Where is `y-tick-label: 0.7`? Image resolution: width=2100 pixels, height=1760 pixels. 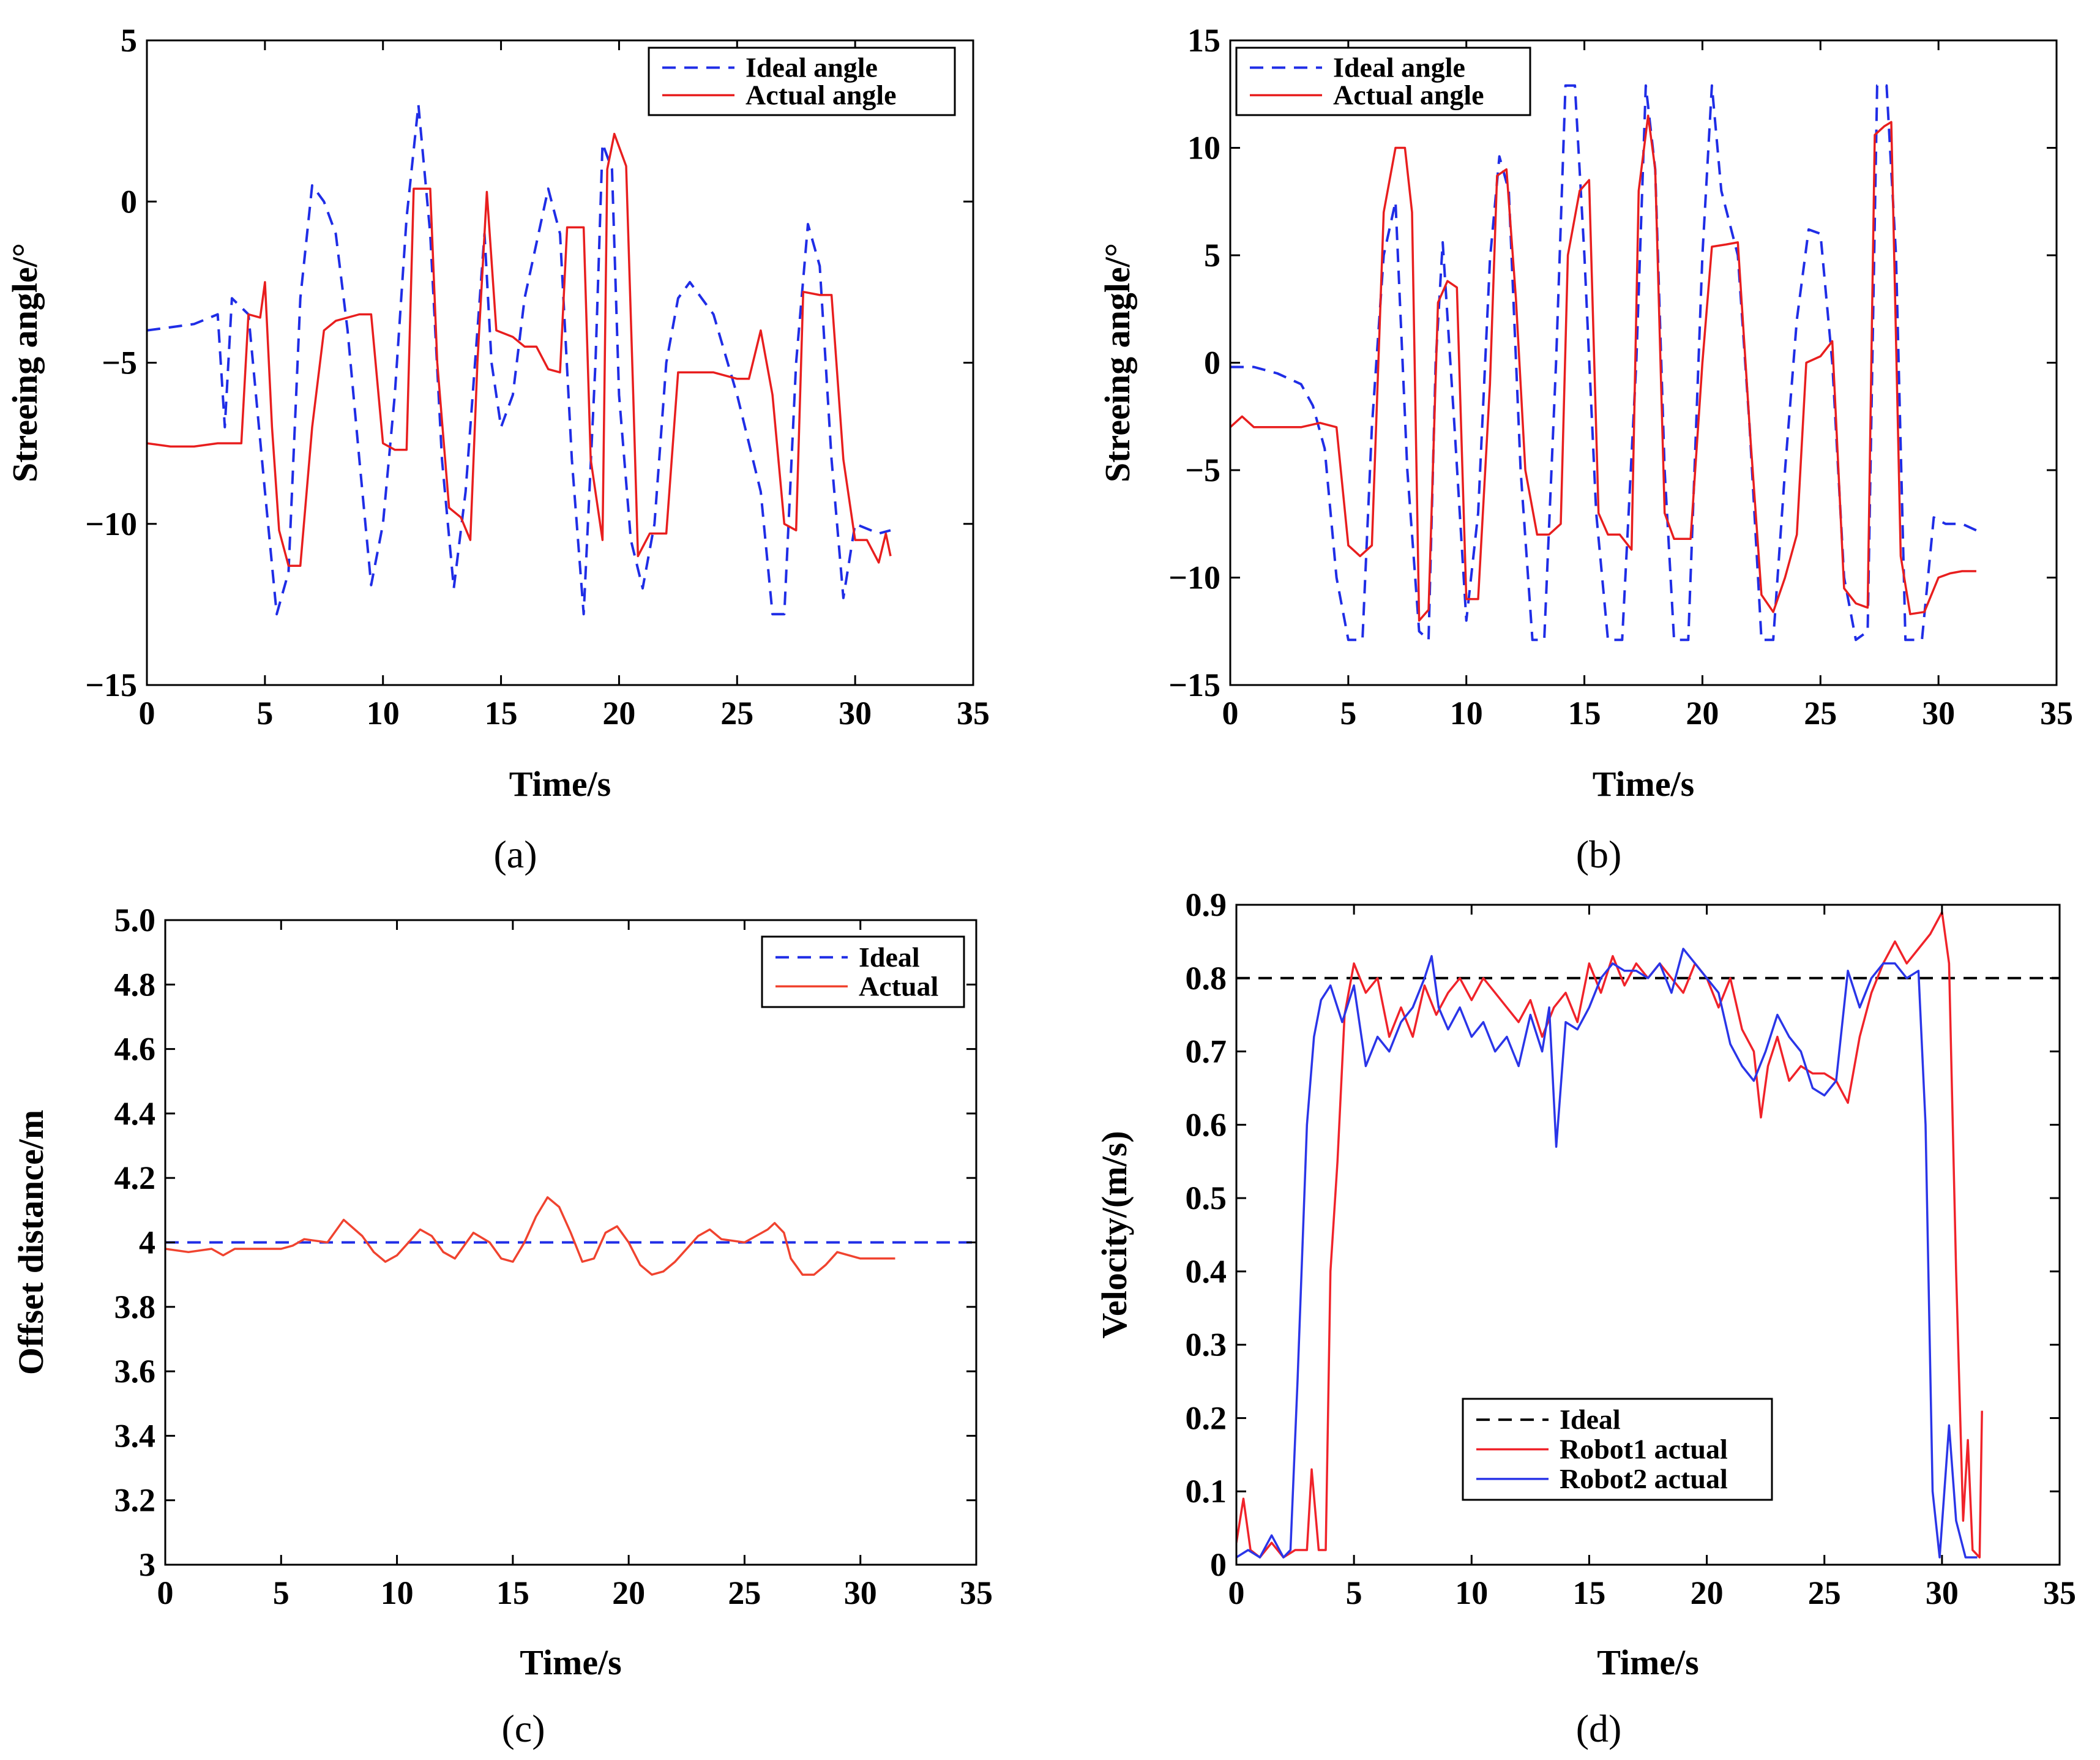 y-tick-label: 0.7 is located at coordinates (1206, 1051).